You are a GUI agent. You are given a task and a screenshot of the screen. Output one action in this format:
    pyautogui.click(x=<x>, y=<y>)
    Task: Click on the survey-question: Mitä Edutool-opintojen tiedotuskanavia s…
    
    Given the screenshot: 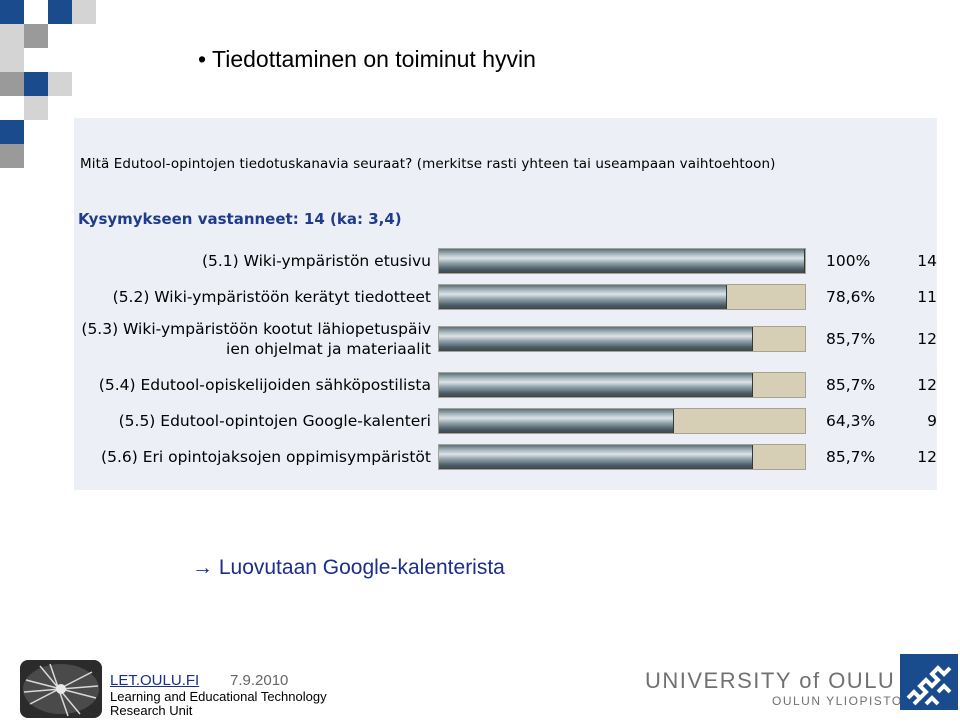 What is the action you would take?
    pyautogui.click(x=428, y=164)
    